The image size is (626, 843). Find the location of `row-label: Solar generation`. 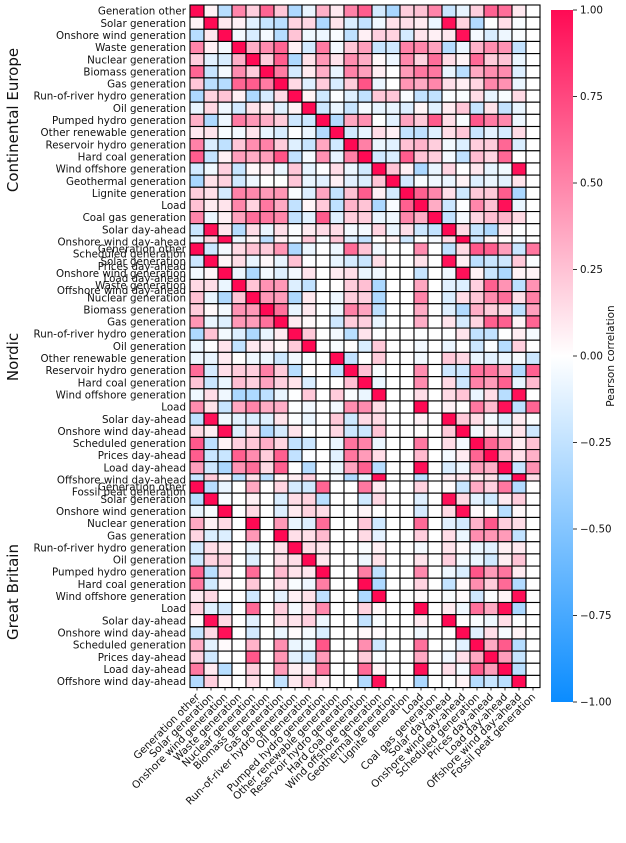

row-label: Solar generation is located at coordinates (143, 262).